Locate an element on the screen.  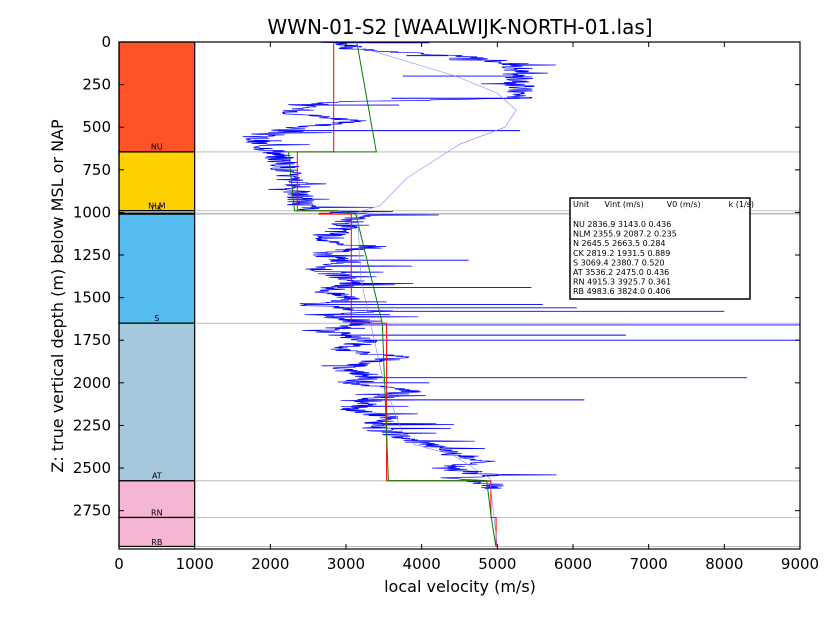
table-frame is located at coordinates (660, 248).